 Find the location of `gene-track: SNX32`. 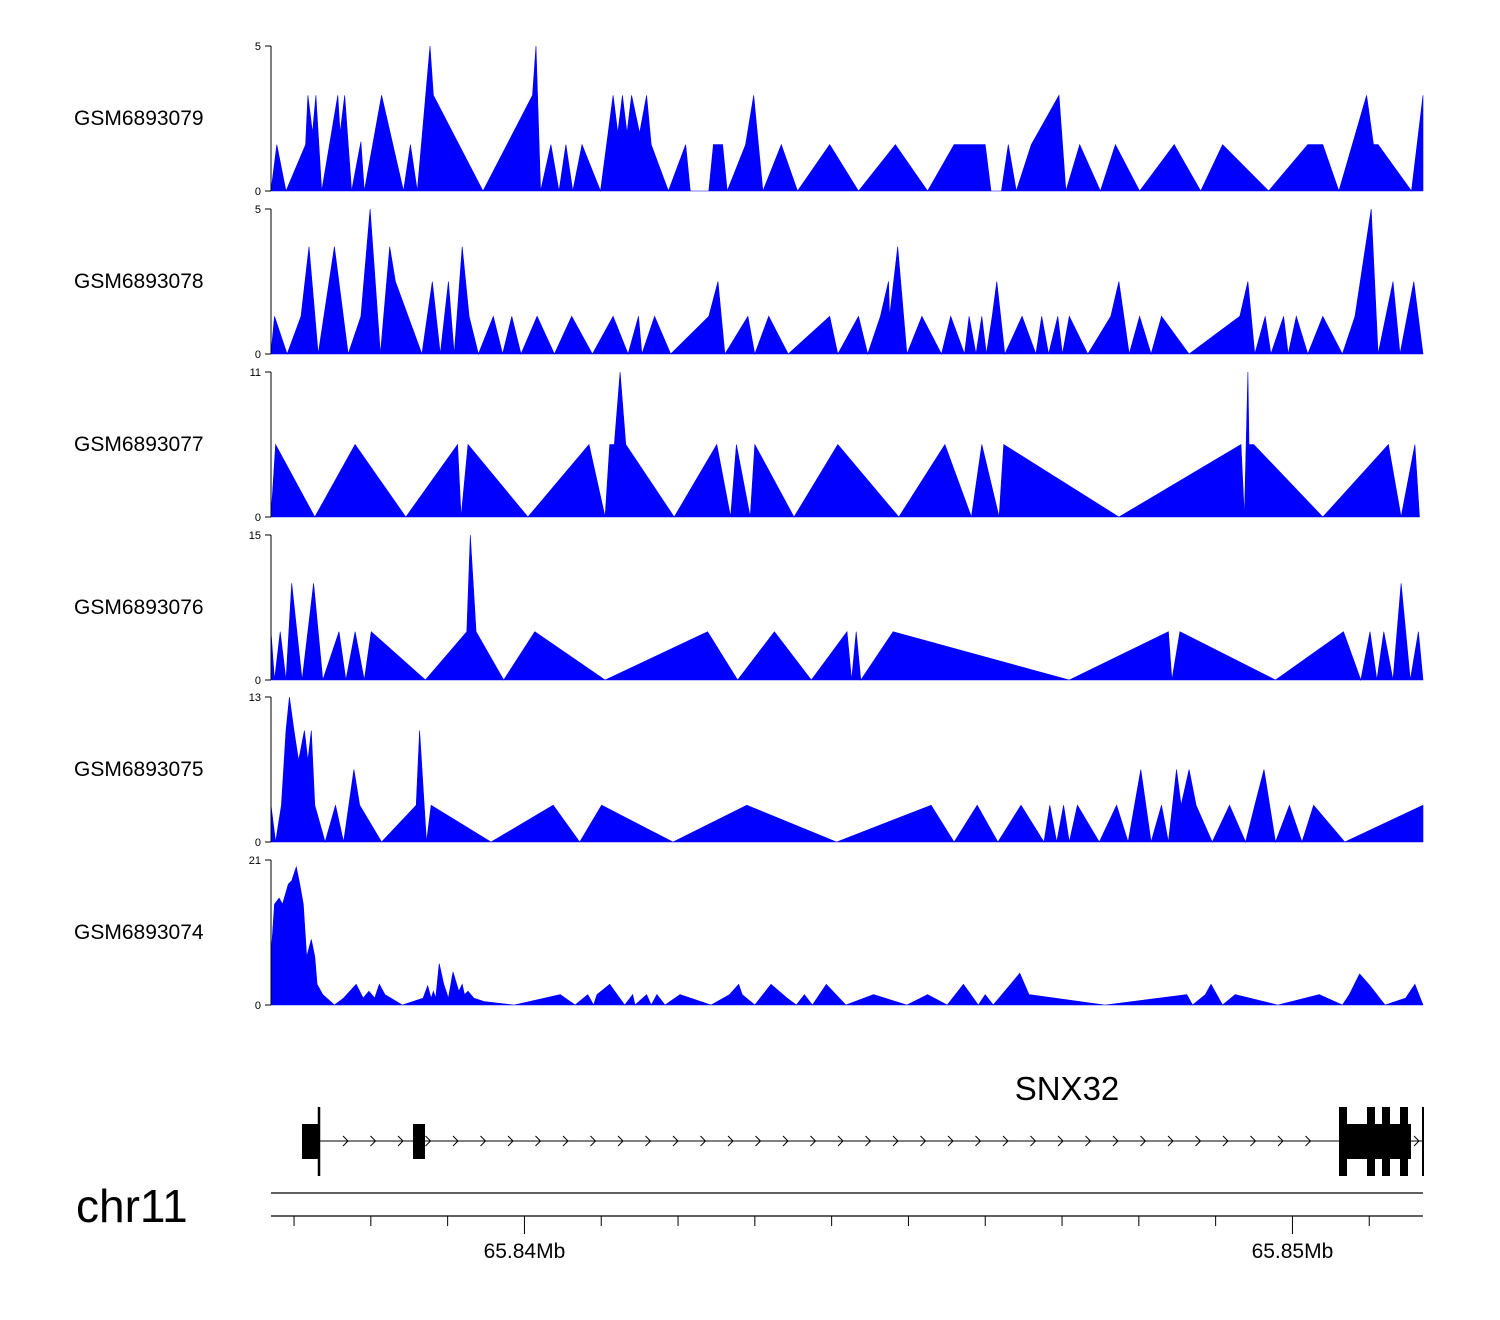

gene-track: SNX32 is located at coordinates (863, 1123).